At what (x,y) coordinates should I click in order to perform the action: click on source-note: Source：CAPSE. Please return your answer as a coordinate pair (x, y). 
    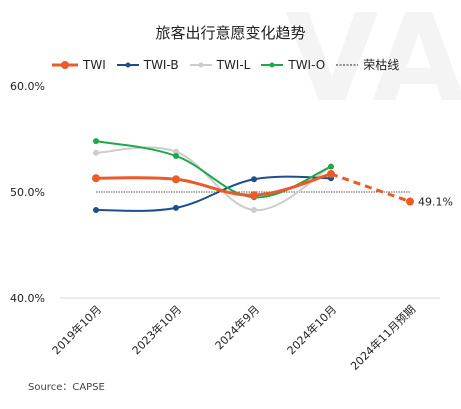
    Looking at the image, I should click on (66, 387).